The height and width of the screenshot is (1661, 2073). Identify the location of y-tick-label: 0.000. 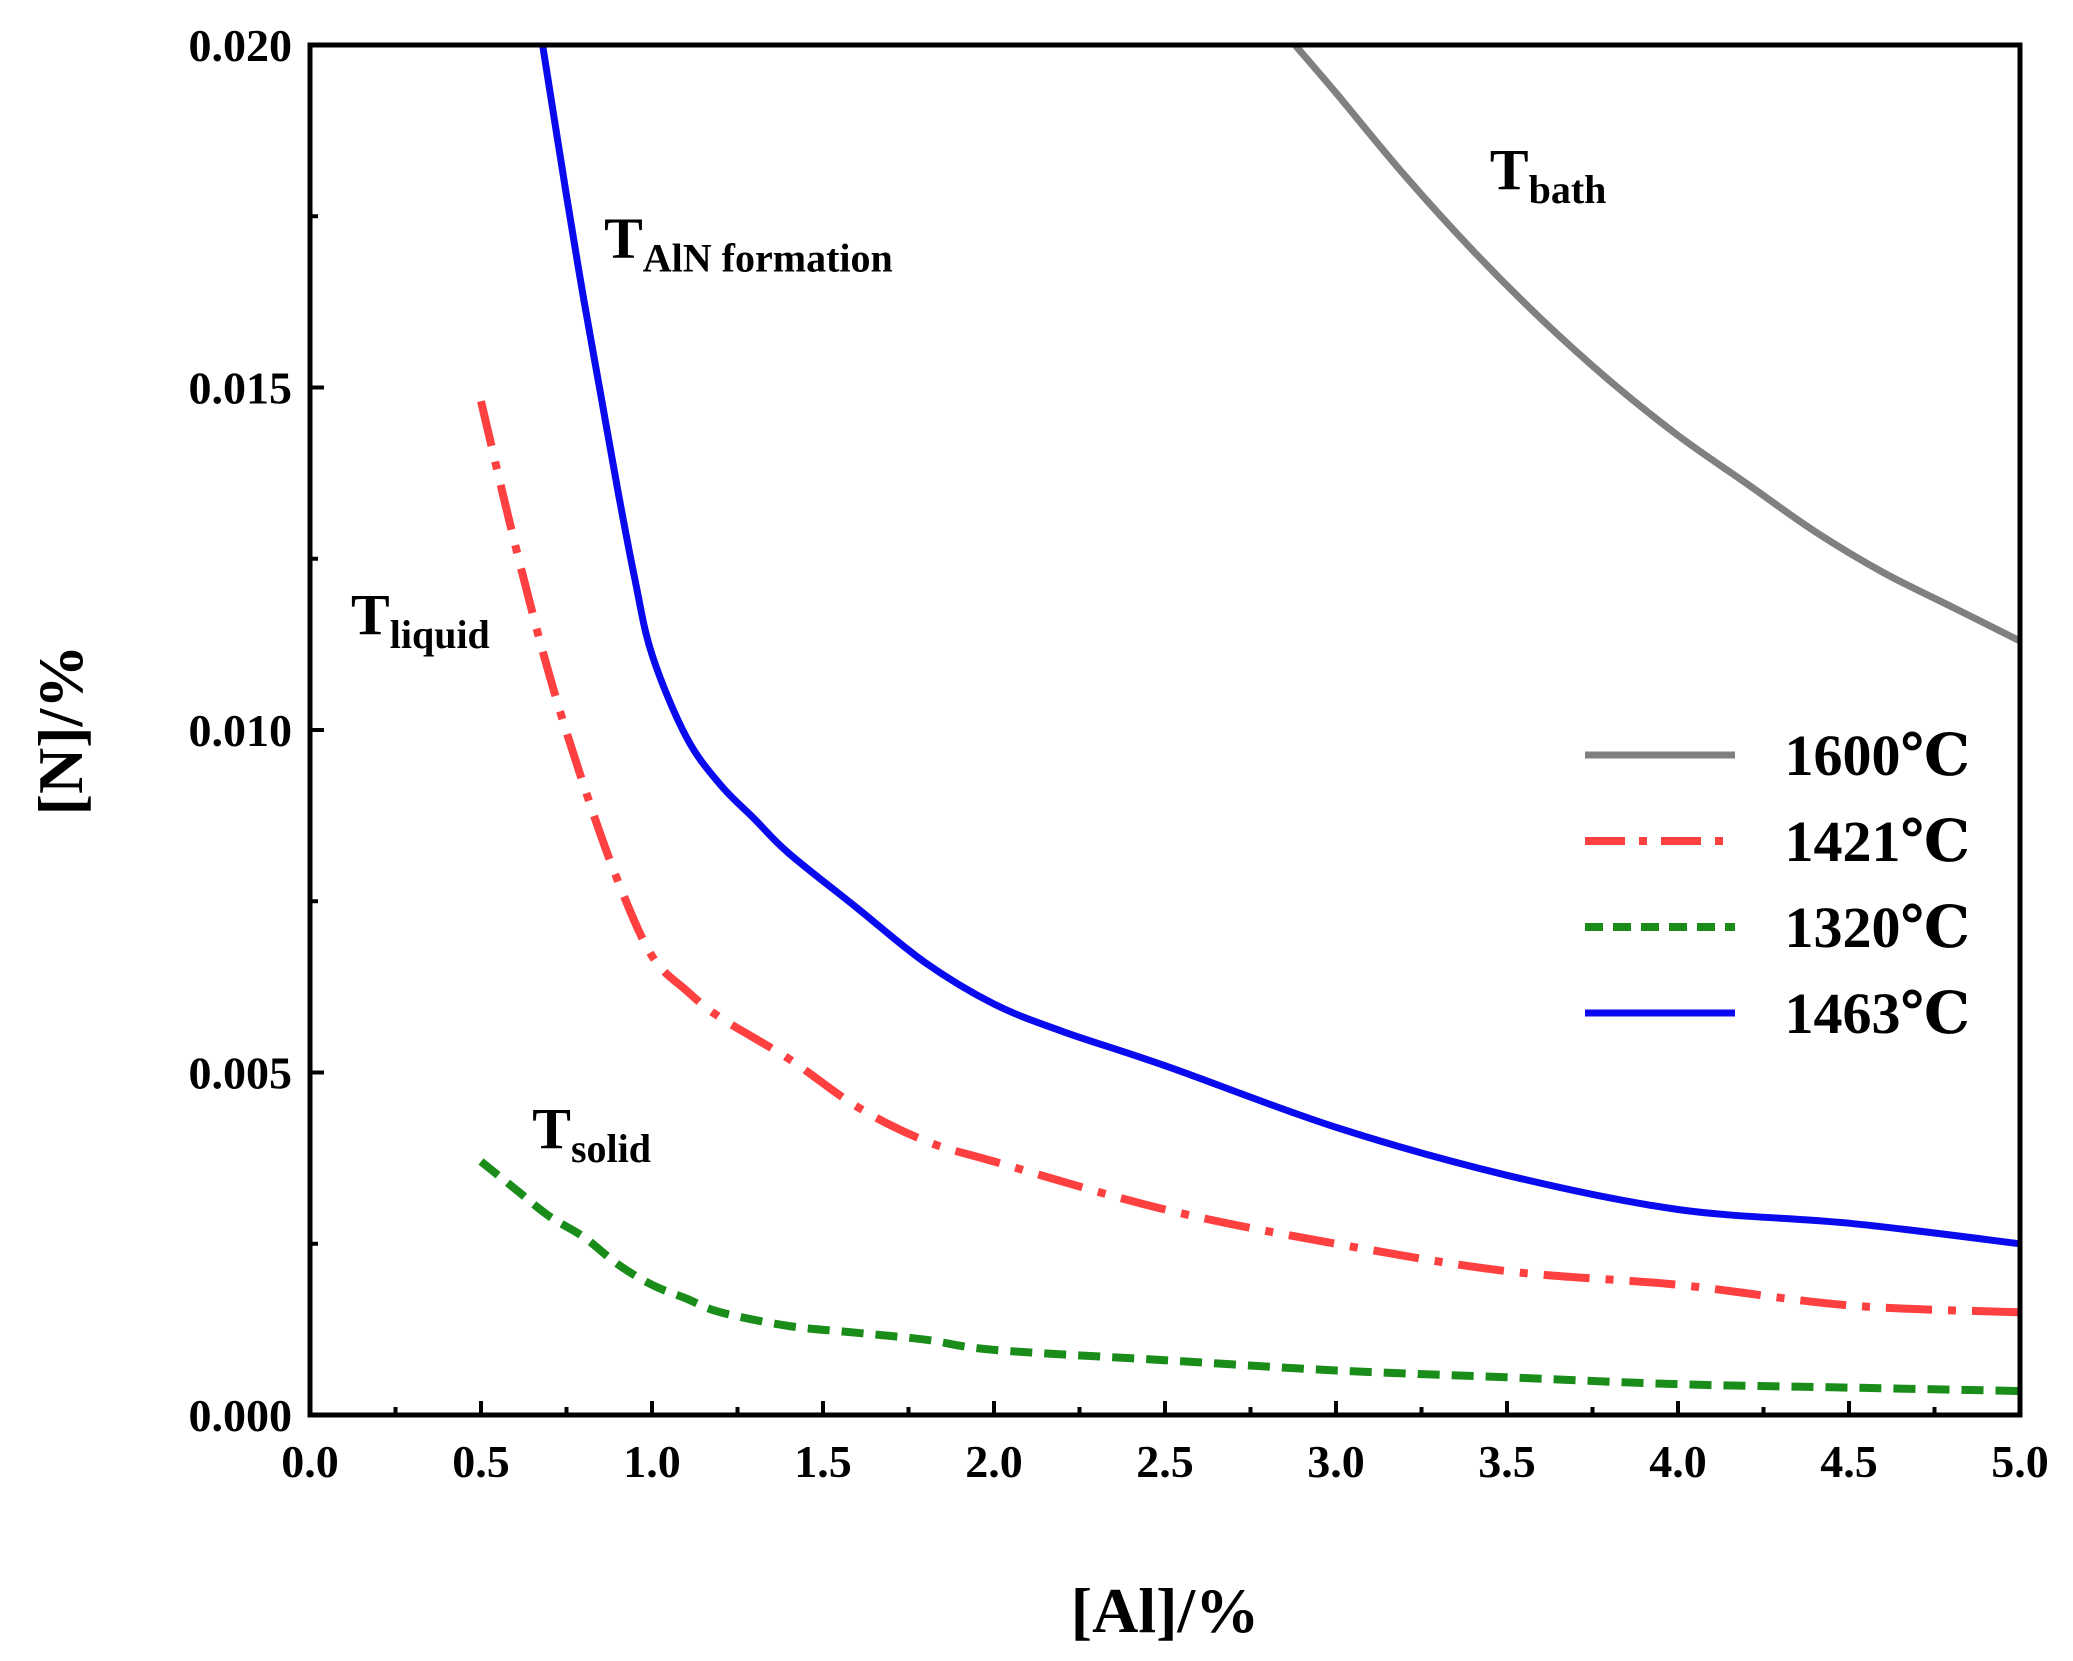
(241, 1415).